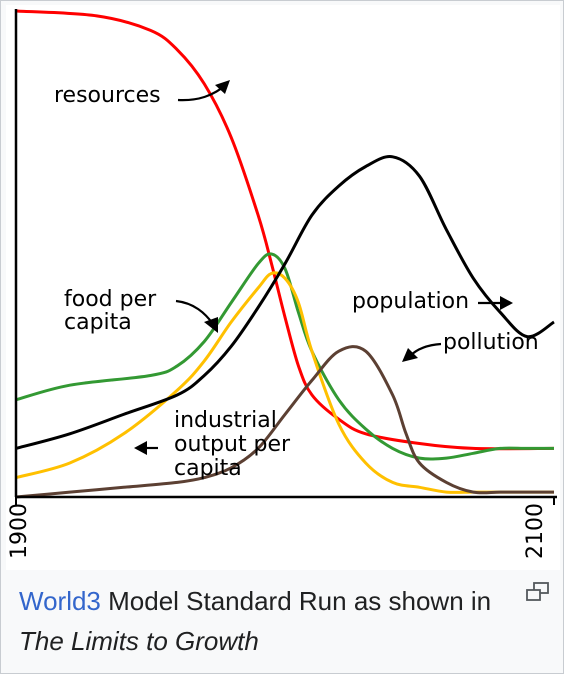 Image resolution: width=564 pixels, height=674 pixels. I want to click on industrial-label-line-2: output per, so click(232, 444).